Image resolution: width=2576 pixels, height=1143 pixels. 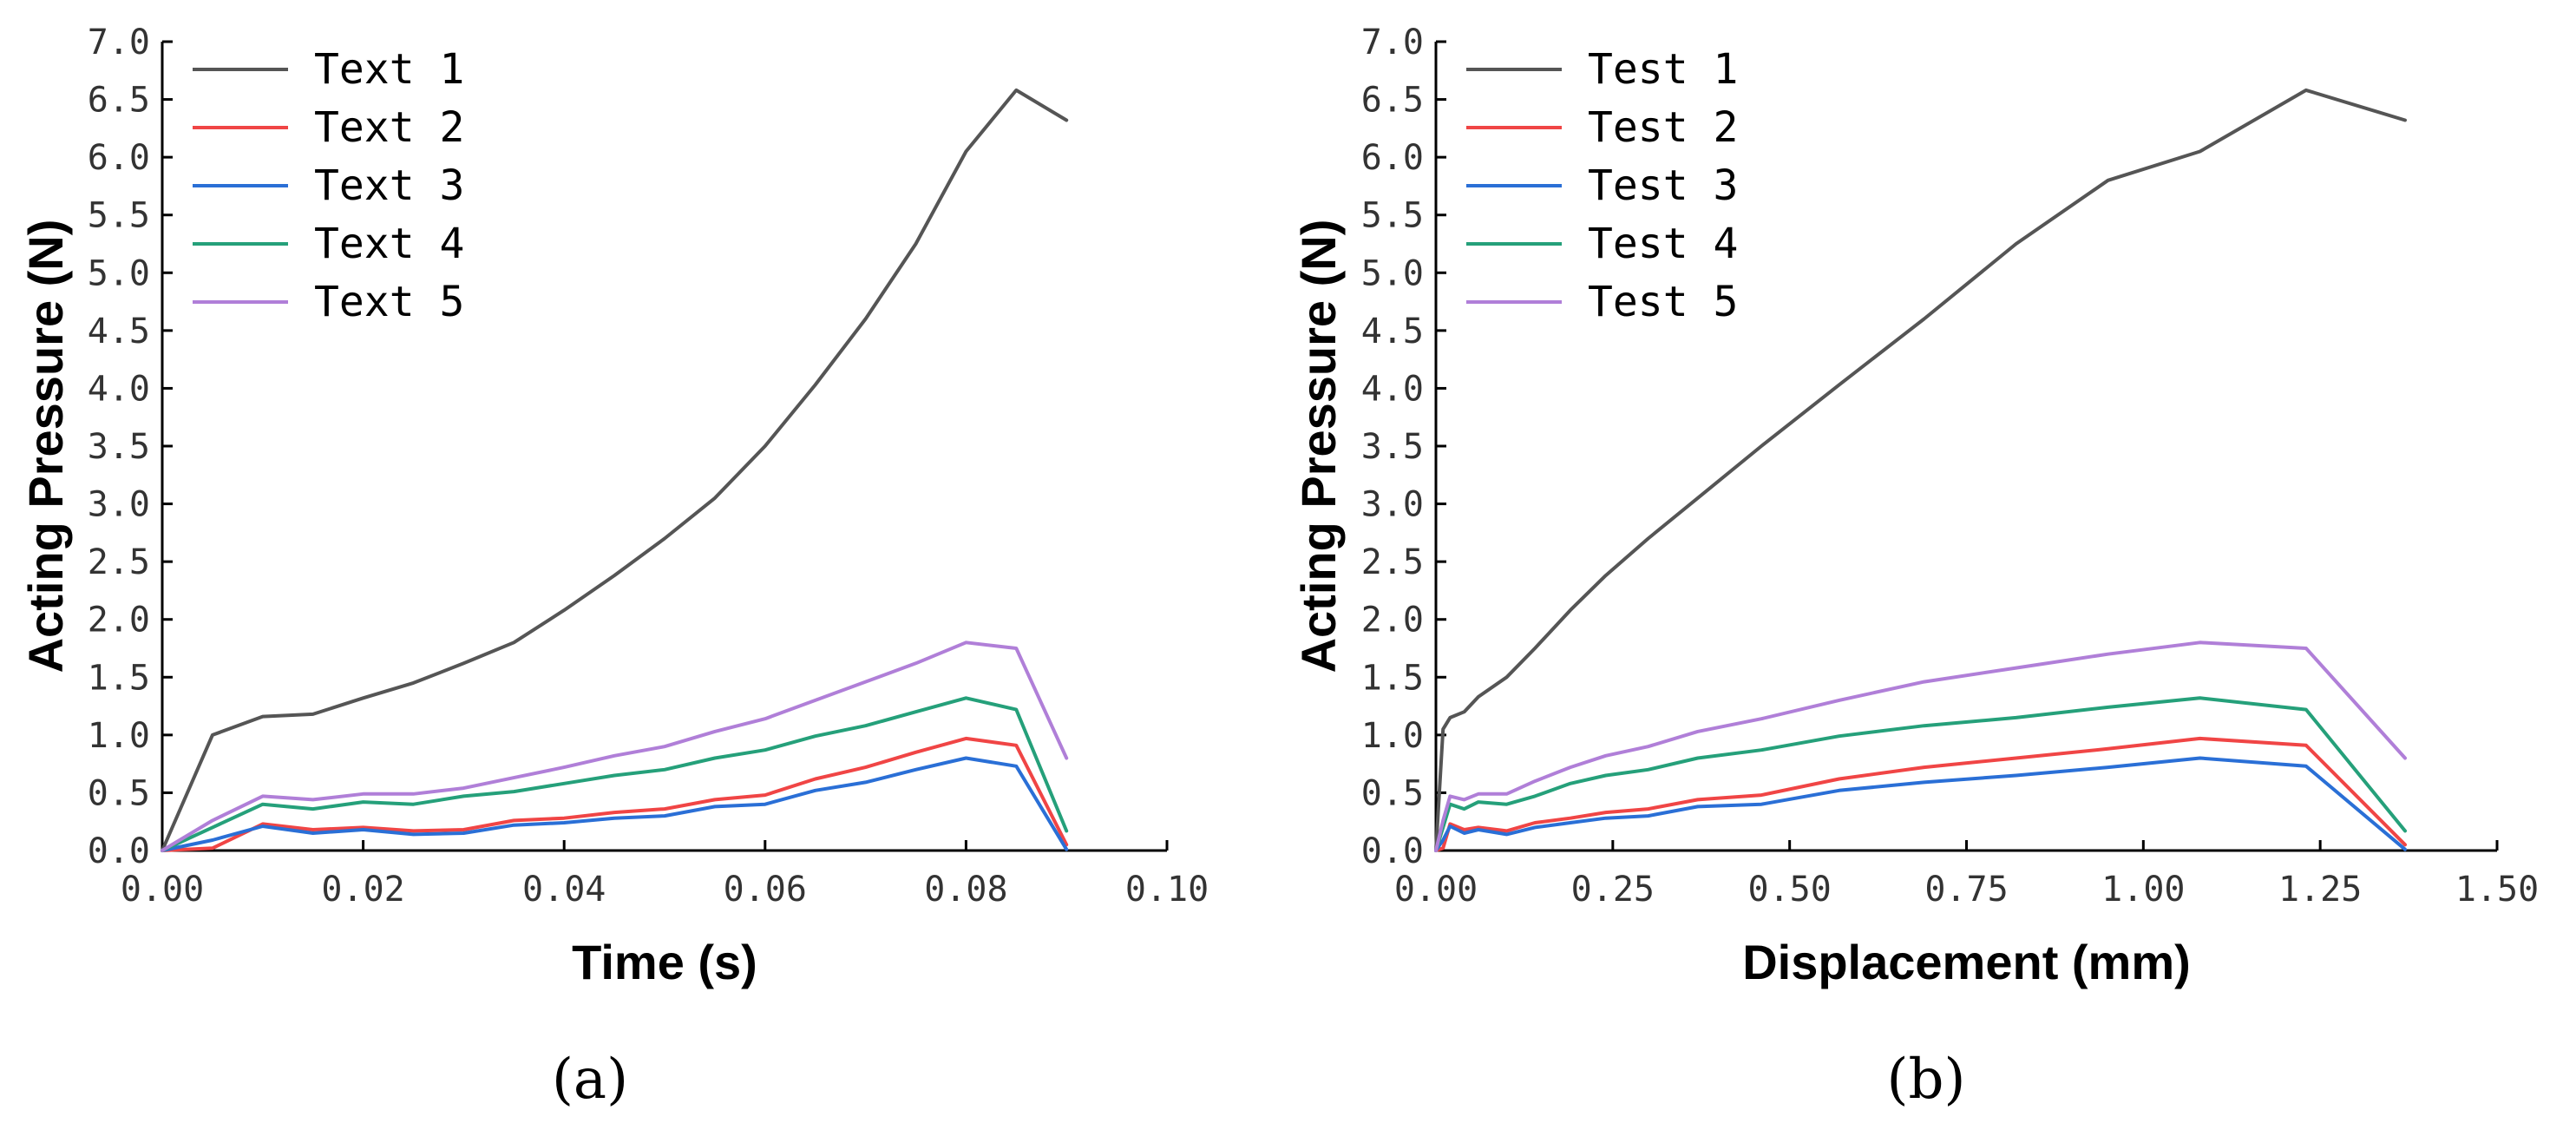 I want to click on x-tick-label: 0.50, so click(x=1790, y=890).